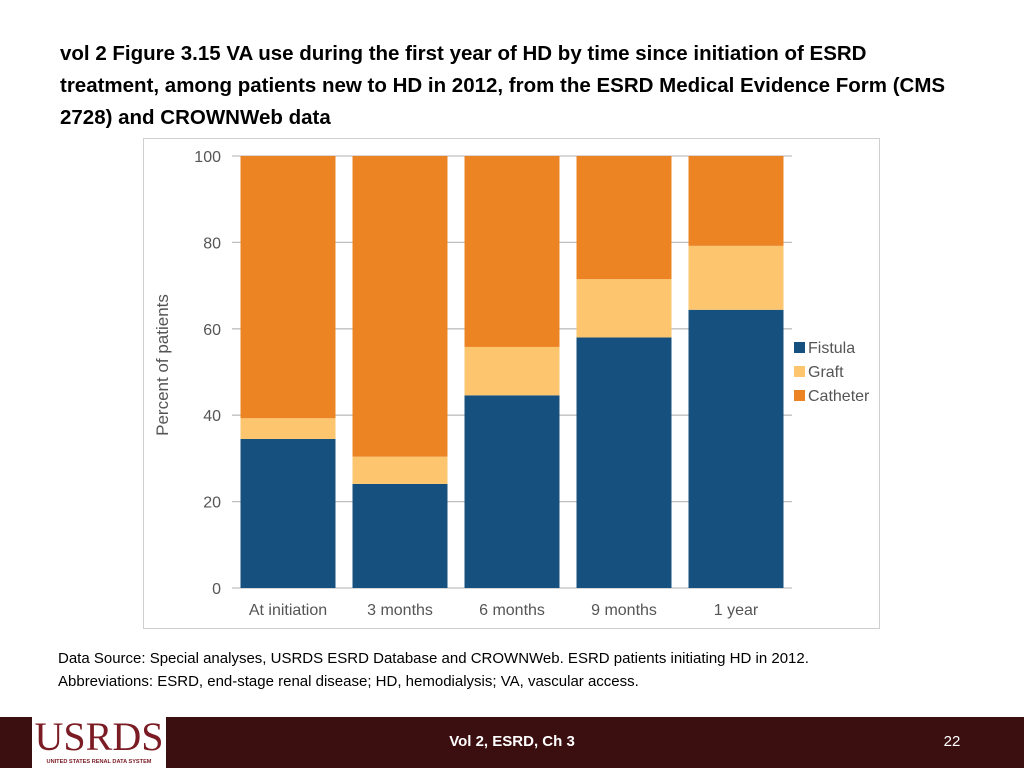 The width and height of the screenshot is (1024, 768). Describe the element at coordinates (212, 416) in the screenshot. I see `y-tick-label: 40` at that location.